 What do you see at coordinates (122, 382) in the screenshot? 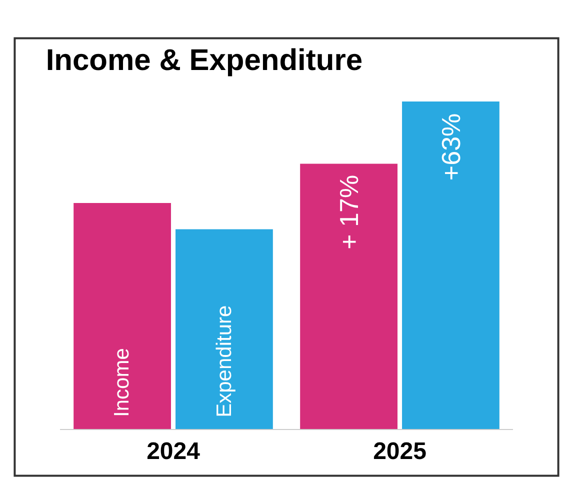
I see `series-label: Income` at bounding box center [122, 382].